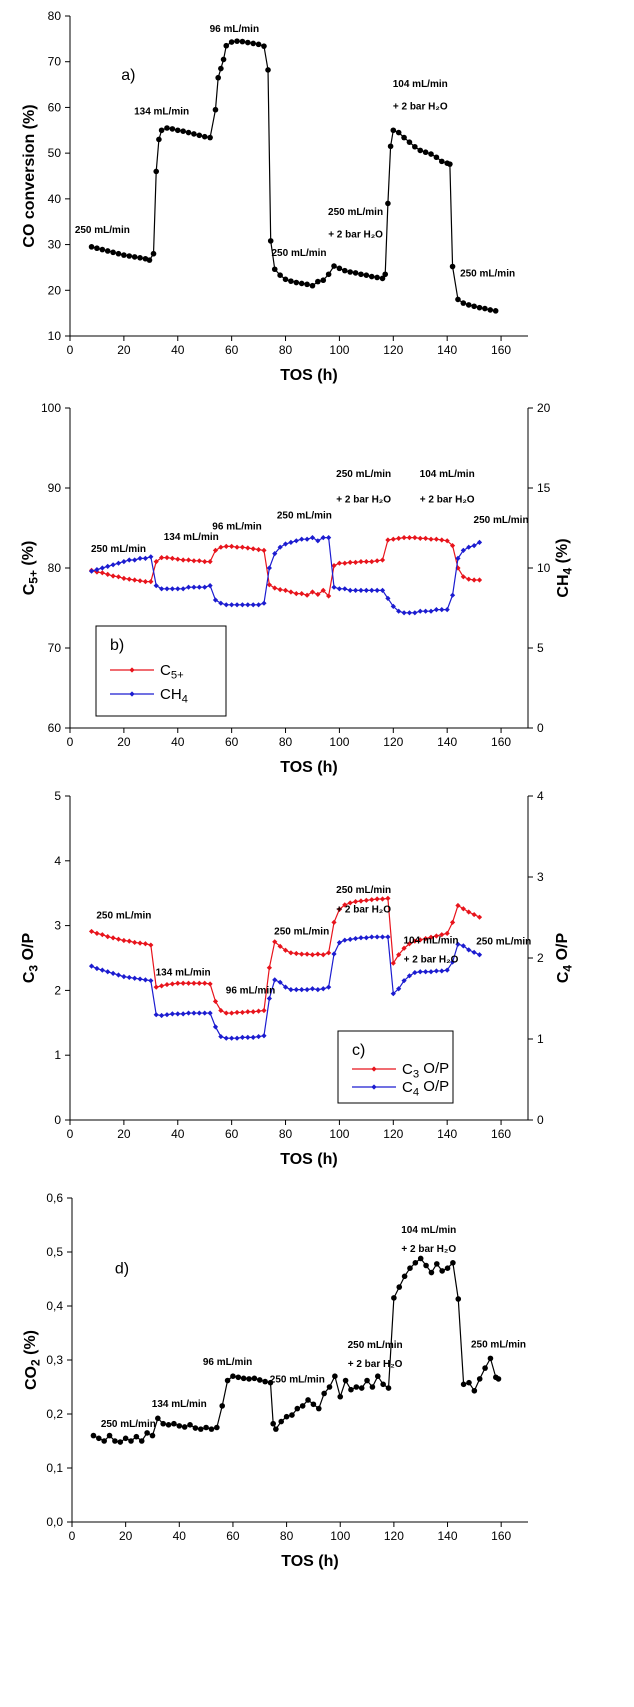 The image size is (634, 1707). Describe the element at coordinates (358, 1050) in the screenshot. I see `panel-label: c)` at that location.